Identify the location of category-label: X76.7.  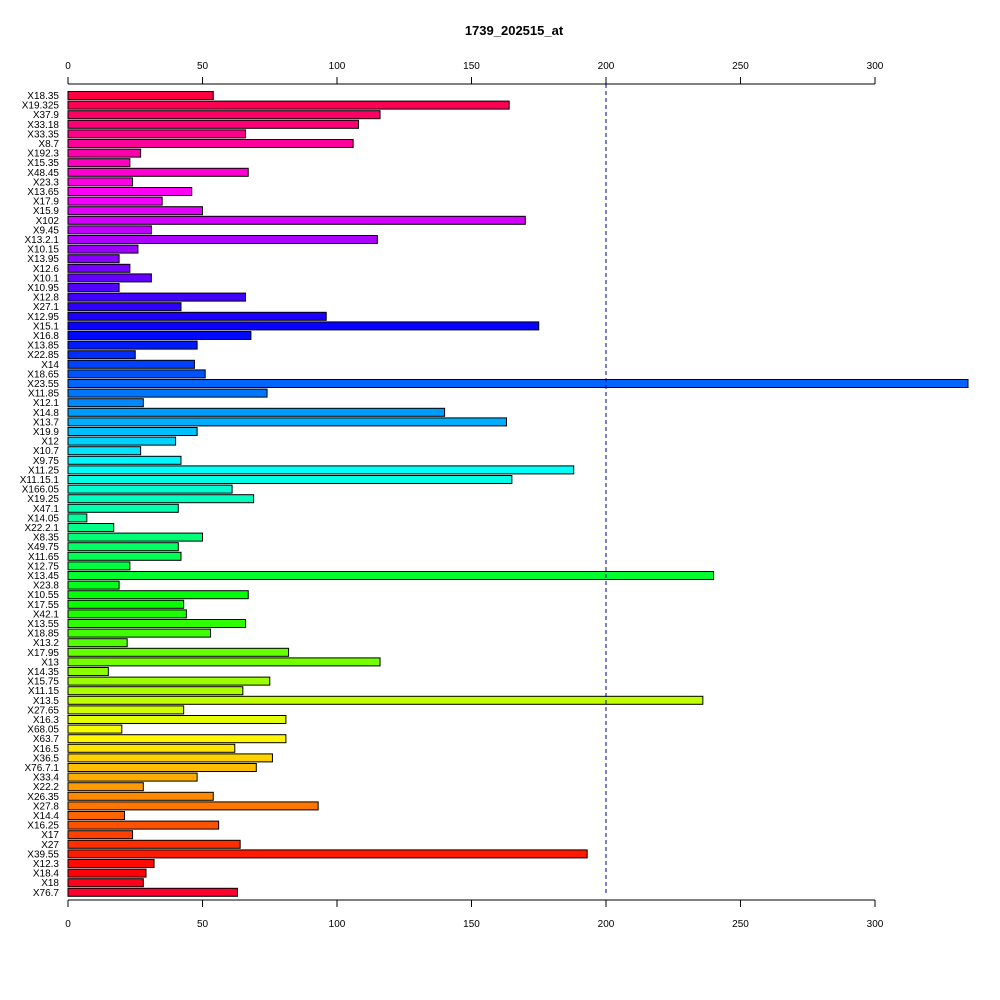
(46, 893).